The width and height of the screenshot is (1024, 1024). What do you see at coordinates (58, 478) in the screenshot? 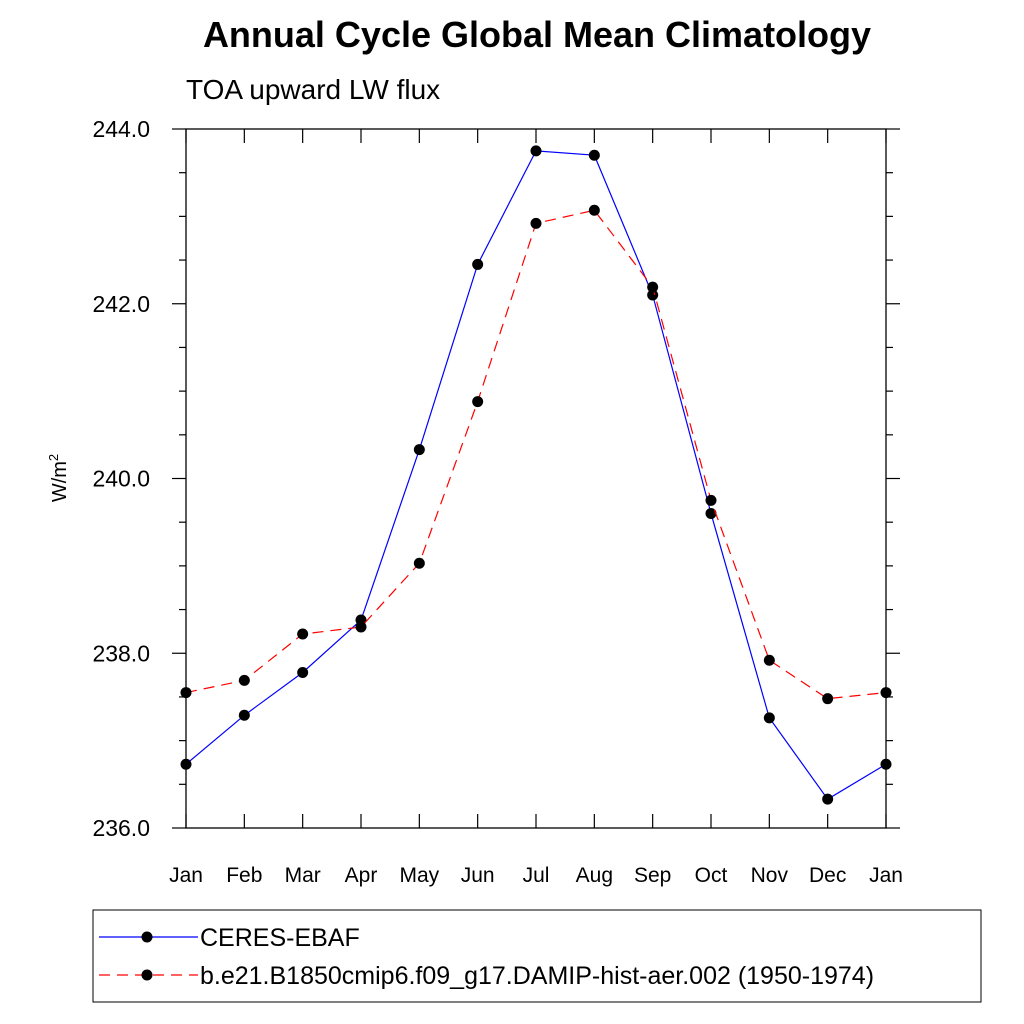
I see `y-axis-label: W/m2` at bounding box center [58, 478].